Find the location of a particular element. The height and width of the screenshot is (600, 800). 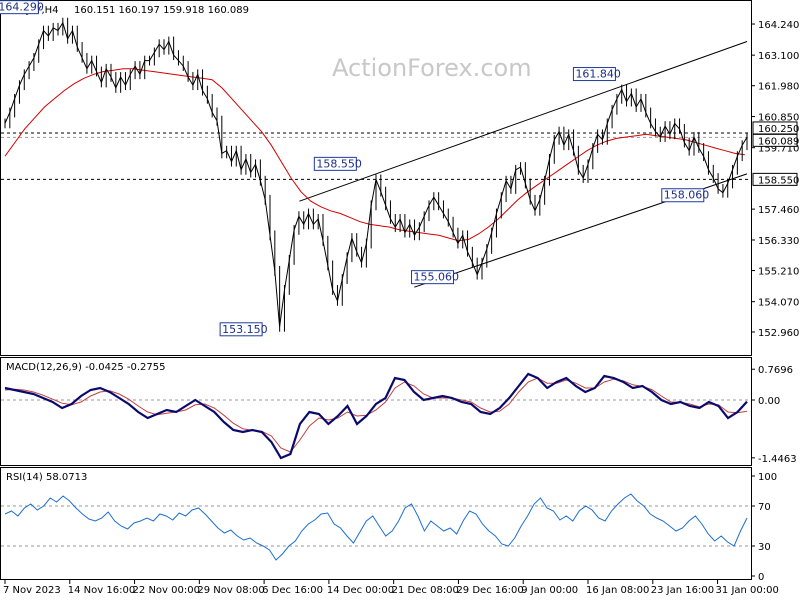

x-tick-label: 23 Jan 16:00 is located at coordinates (682, 590).